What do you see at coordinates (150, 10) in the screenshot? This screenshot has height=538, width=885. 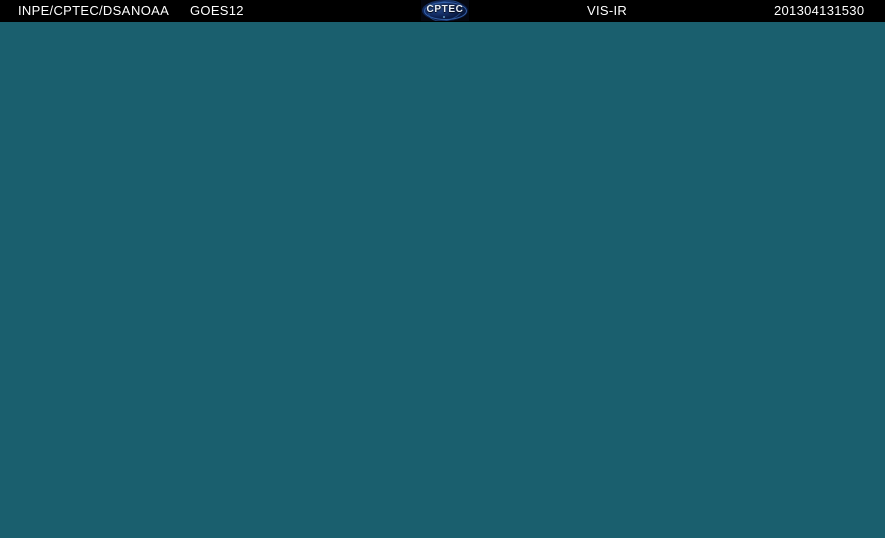 I see `agency-label: NOAA` at bounding box center [150, 10].